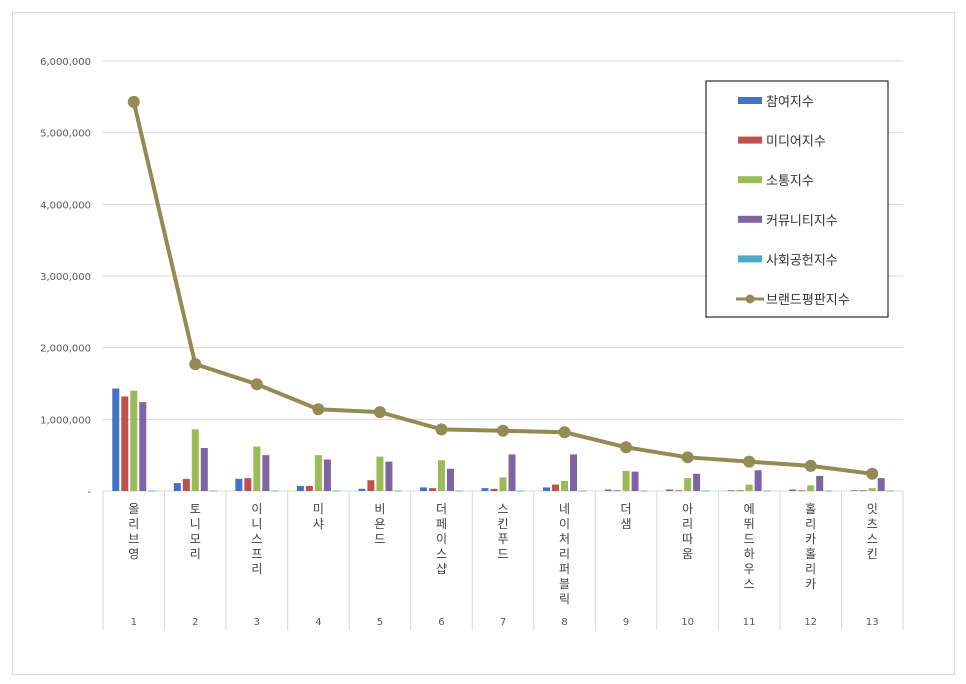  I want to click on y-tick-label: -, so click(89, 492).